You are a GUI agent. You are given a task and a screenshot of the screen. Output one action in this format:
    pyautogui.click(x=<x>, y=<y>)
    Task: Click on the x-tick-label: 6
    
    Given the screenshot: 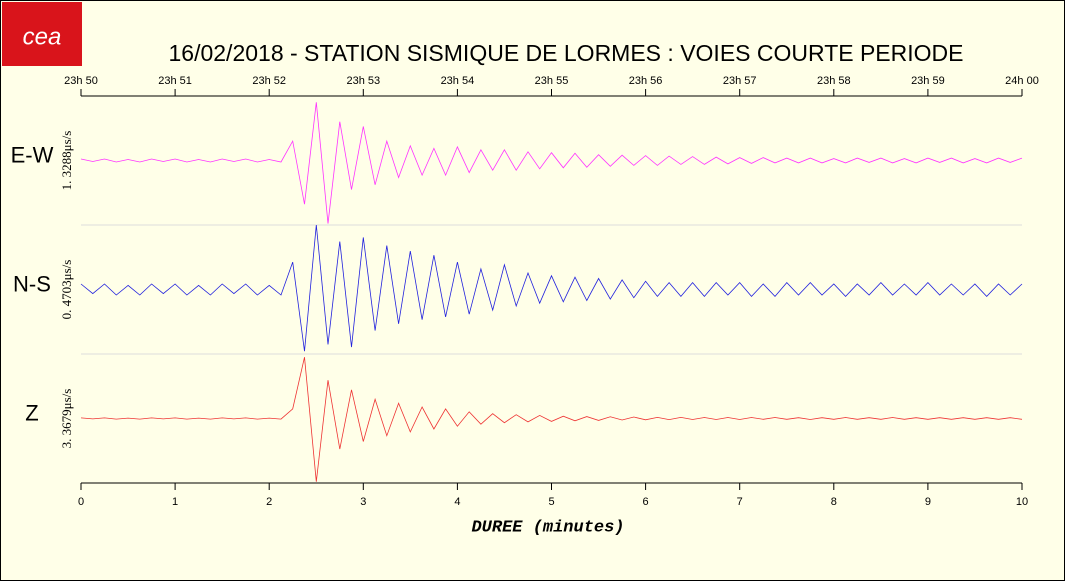 What is the action you would take?
    pyautogui.click(x=646, y=502)
    